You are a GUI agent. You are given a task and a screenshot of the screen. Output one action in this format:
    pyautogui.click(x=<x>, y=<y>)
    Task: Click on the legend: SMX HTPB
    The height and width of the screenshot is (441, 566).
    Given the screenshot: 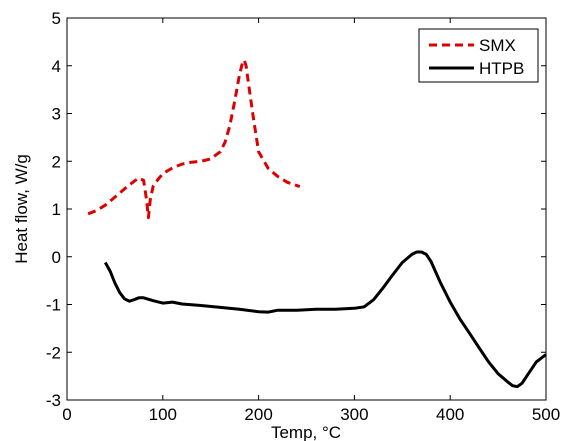 What is the action you would take?
    pyautogui.click(x=478, y=55)
    